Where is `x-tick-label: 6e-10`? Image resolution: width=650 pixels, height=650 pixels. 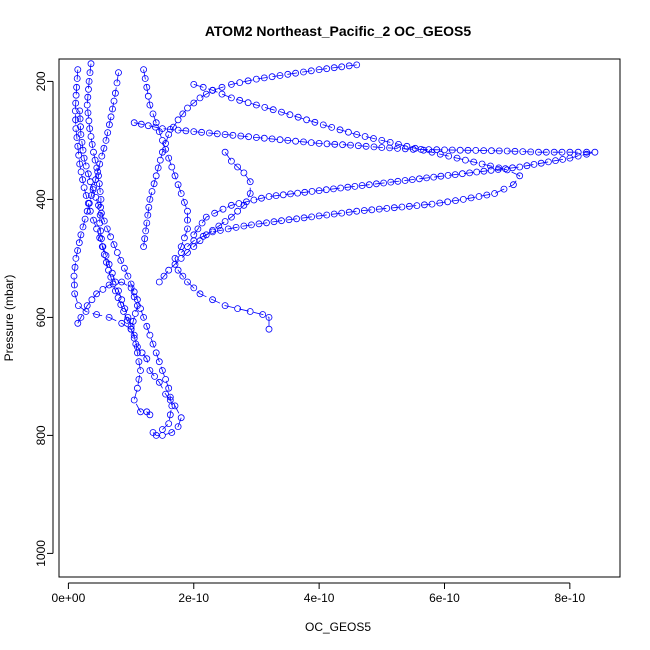 x-tick-label: 6e-10 is located at coordinates (444, 598).